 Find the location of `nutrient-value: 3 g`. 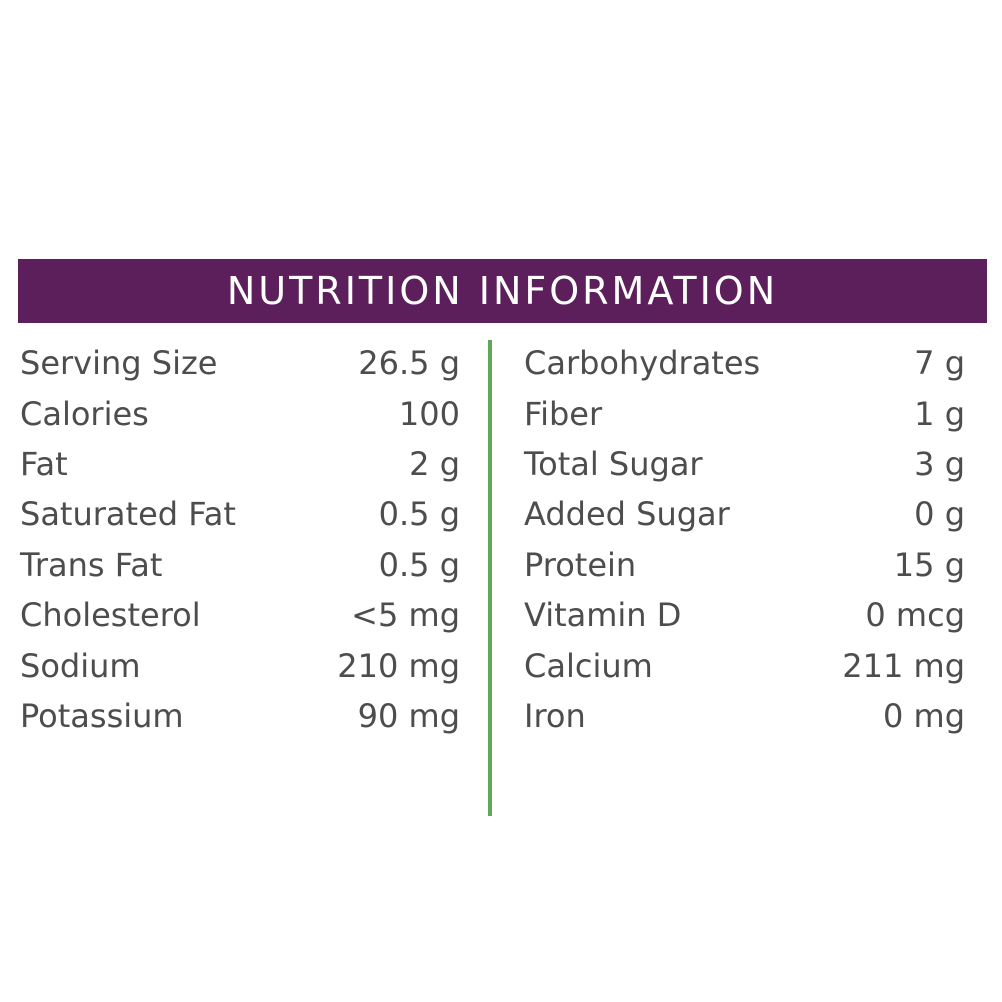

nutrient-value: 3 g is located at coordinates (939, 463).